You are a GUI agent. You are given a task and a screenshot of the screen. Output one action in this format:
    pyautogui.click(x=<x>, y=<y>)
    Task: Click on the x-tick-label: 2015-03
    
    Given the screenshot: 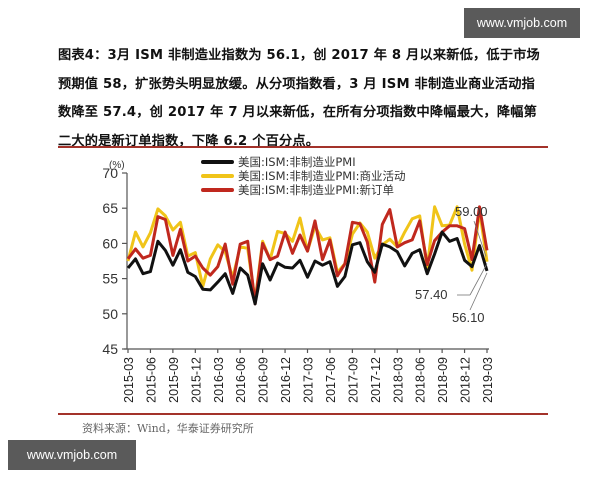 What is the action you would take?
    pyautogui.click(x=129, y=380)
    